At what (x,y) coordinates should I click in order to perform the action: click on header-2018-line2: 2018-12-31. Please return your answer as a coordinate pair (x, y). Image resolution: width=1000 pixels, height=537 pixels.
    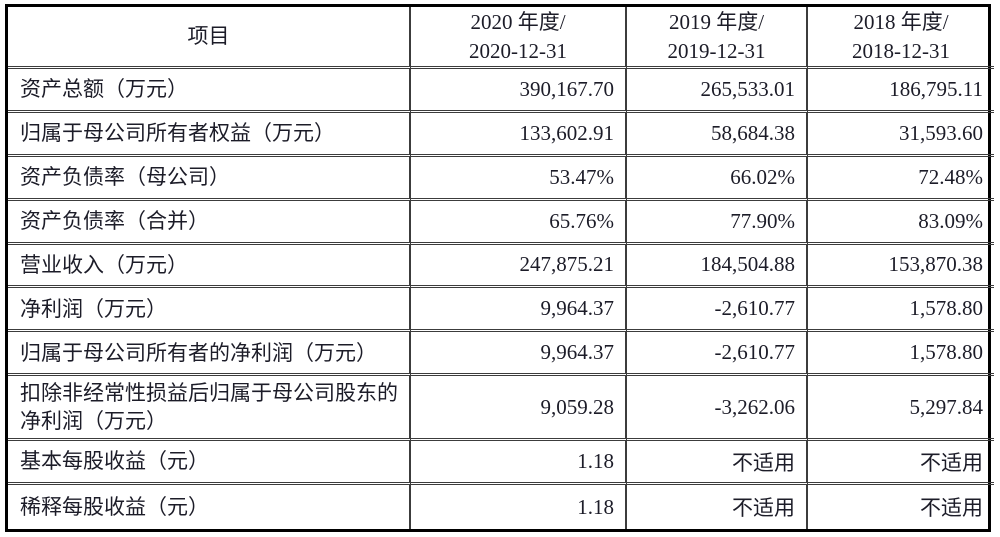
    Looking at the image, I should click on (901, 50).